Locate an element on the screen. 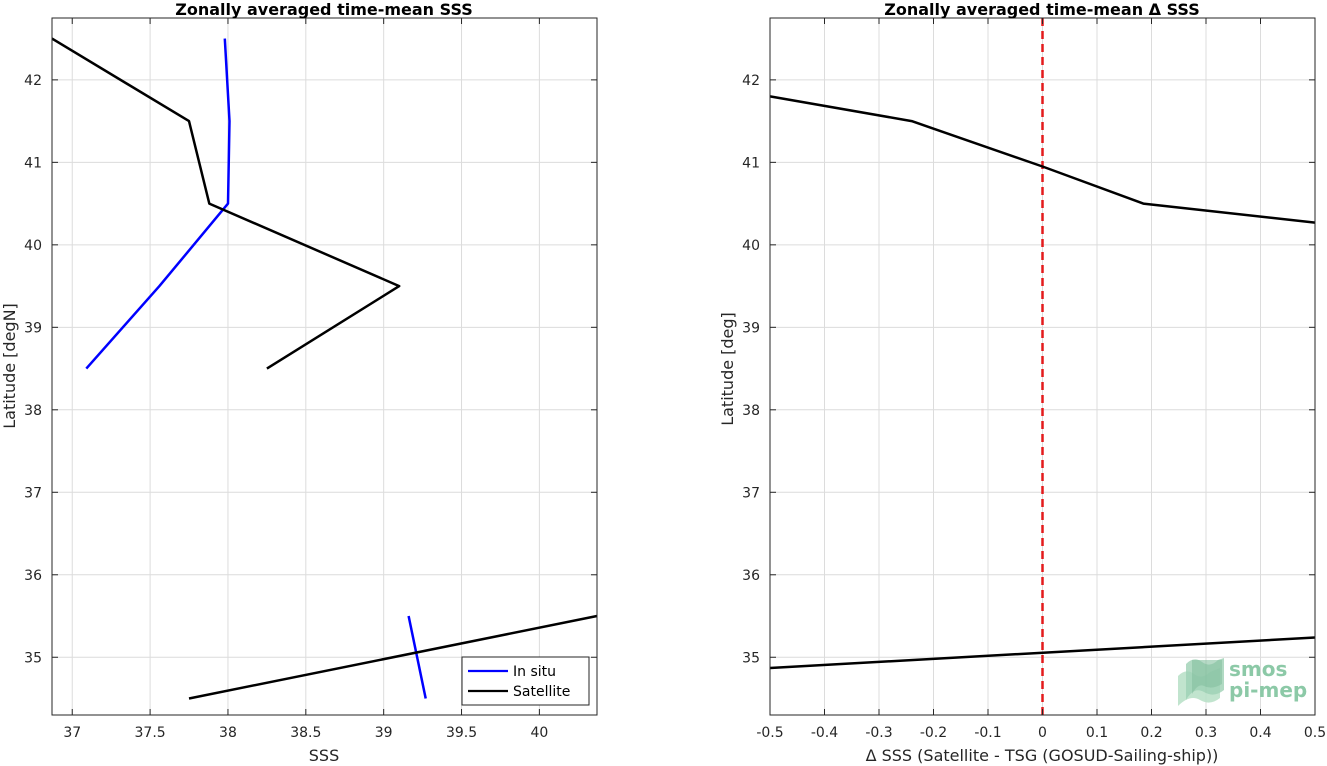 This screenshot has width=1327, height=766. logo-text-smos: smos is located at coordinates (1258, 669).